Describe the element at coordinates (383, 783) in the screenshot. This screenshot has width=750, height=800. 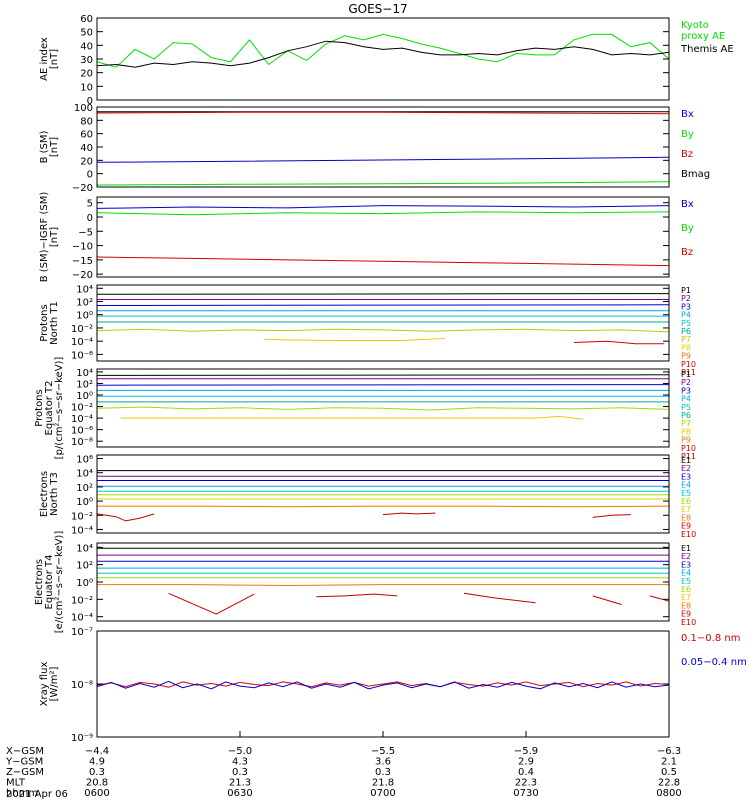
I see `orbit-cell: 21.8` at that location.